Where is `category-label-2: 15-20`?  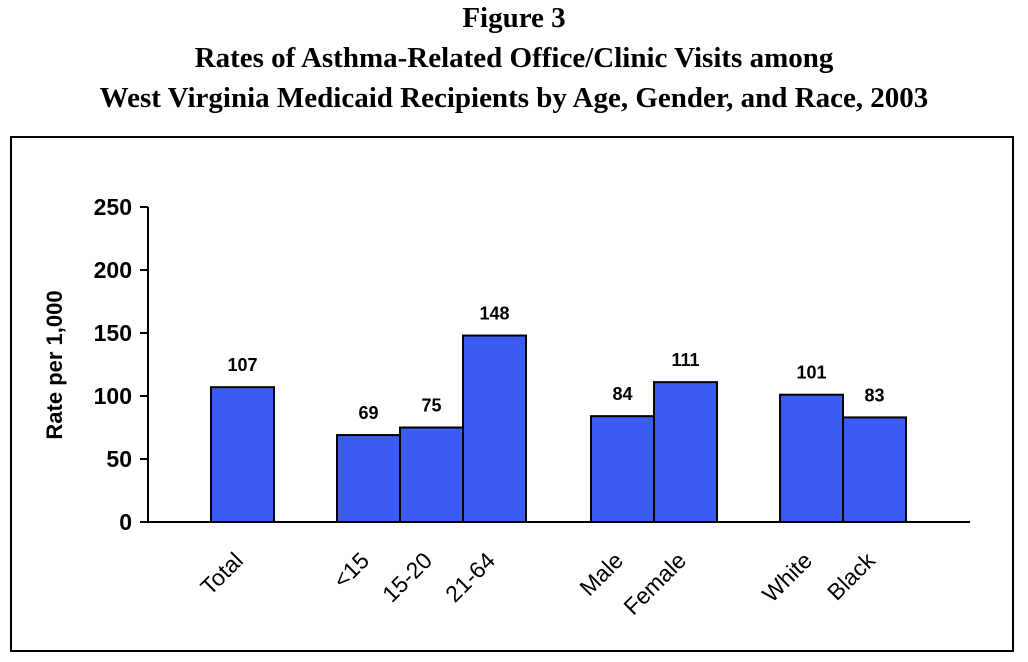 category-label-2: 15-20 is located at coordinates (407, 577).